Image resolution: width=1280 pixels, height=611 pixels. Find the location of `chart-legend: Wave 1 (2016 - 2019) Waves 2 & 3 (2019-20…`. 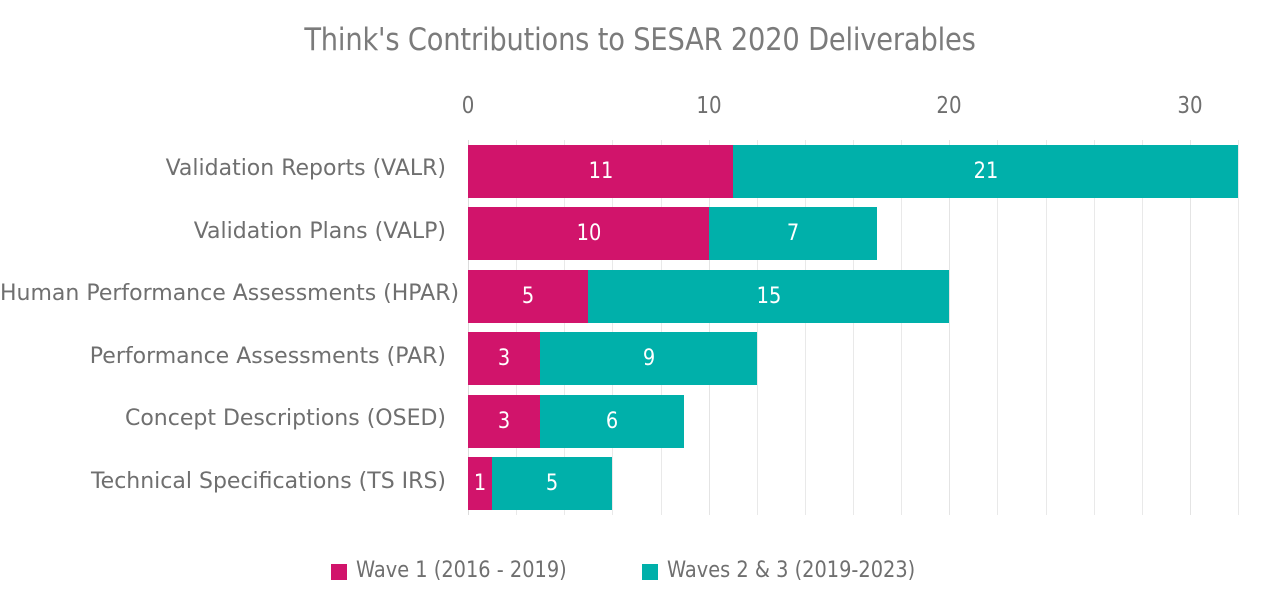

chart-legend: Wave 1 (2016 - 2019) Waves 2 & 3 (2019-20… is located at coordinates (640, 570).